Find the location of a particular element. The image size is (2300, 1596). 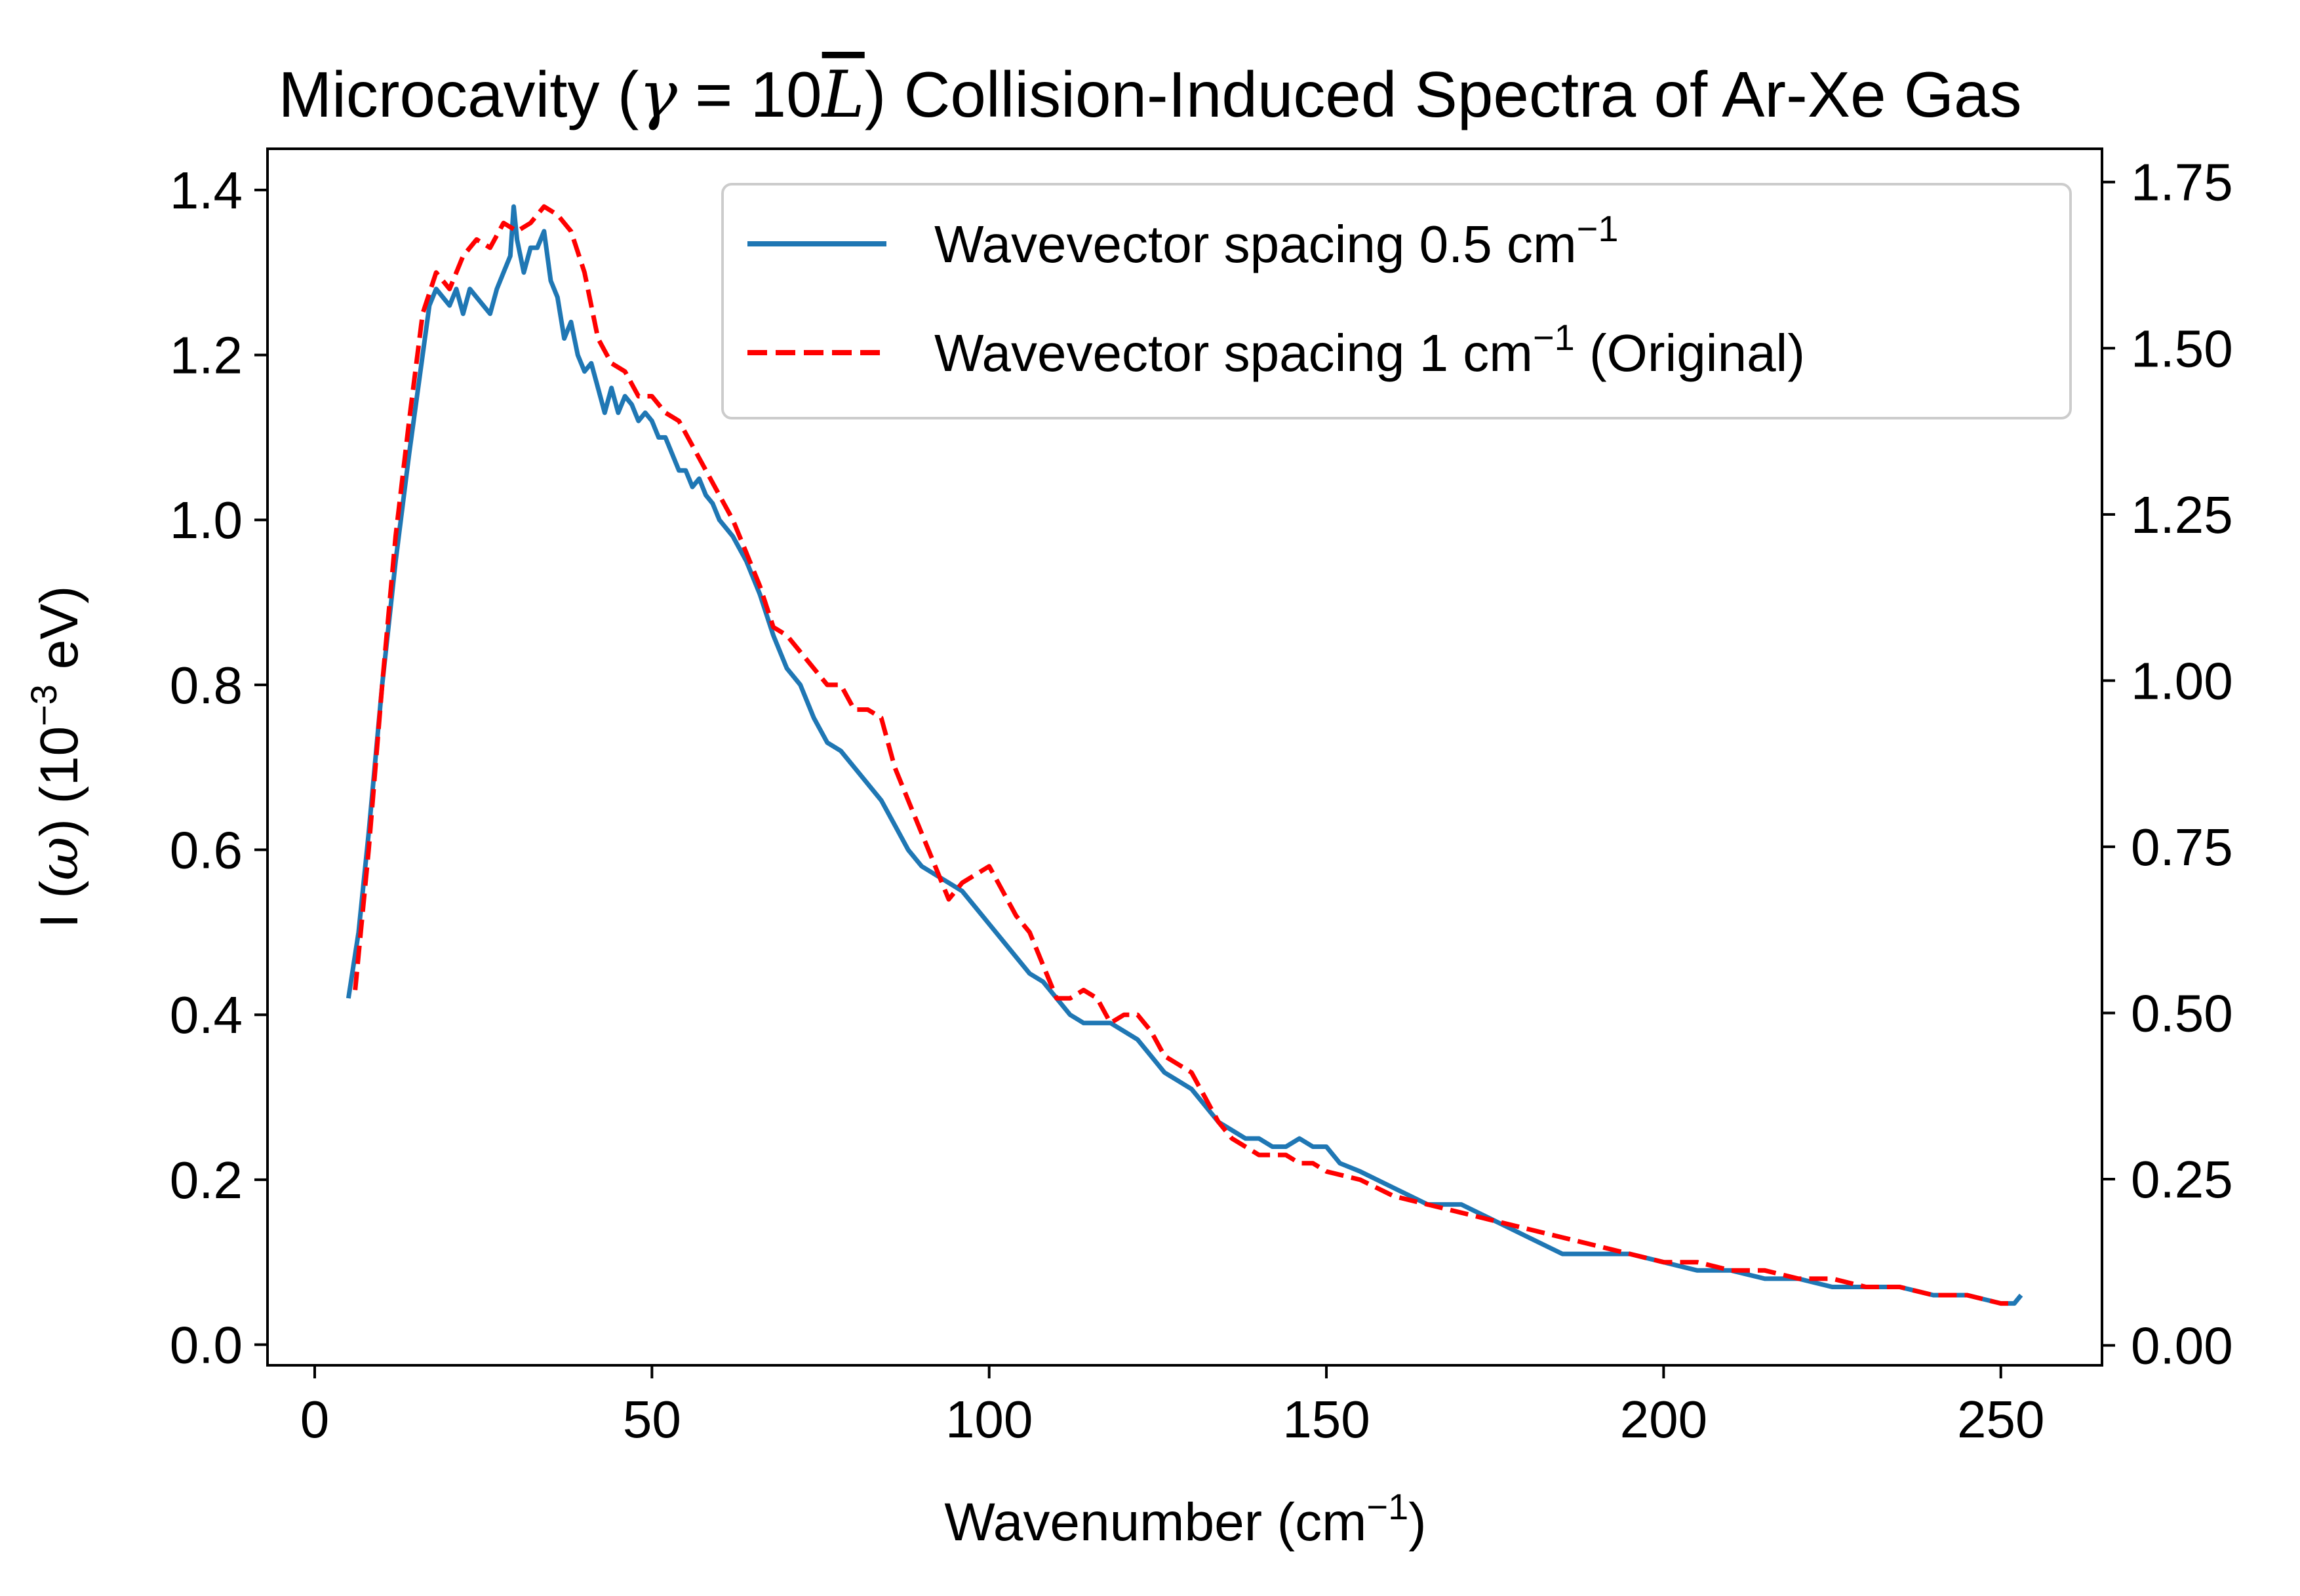

title-l-bar: L is located at coordinates (843, 95).